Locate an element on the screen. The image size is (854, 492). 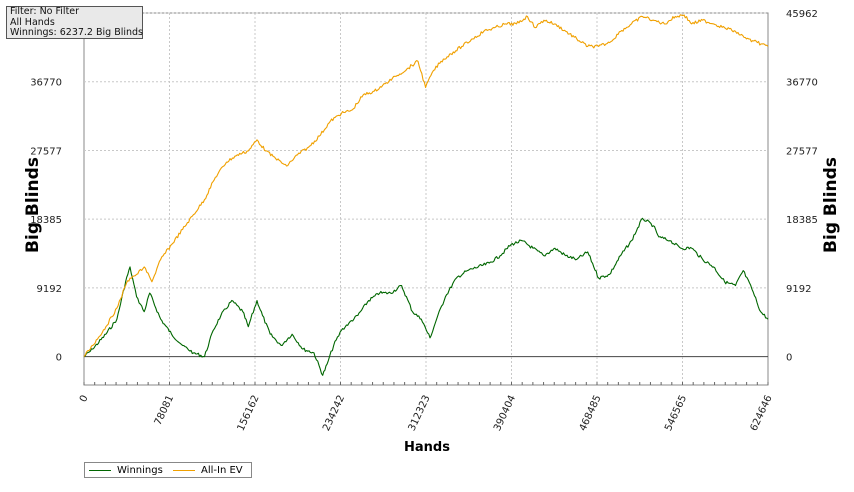
x-tick-label: 0 is located at coordinates (84, 399).